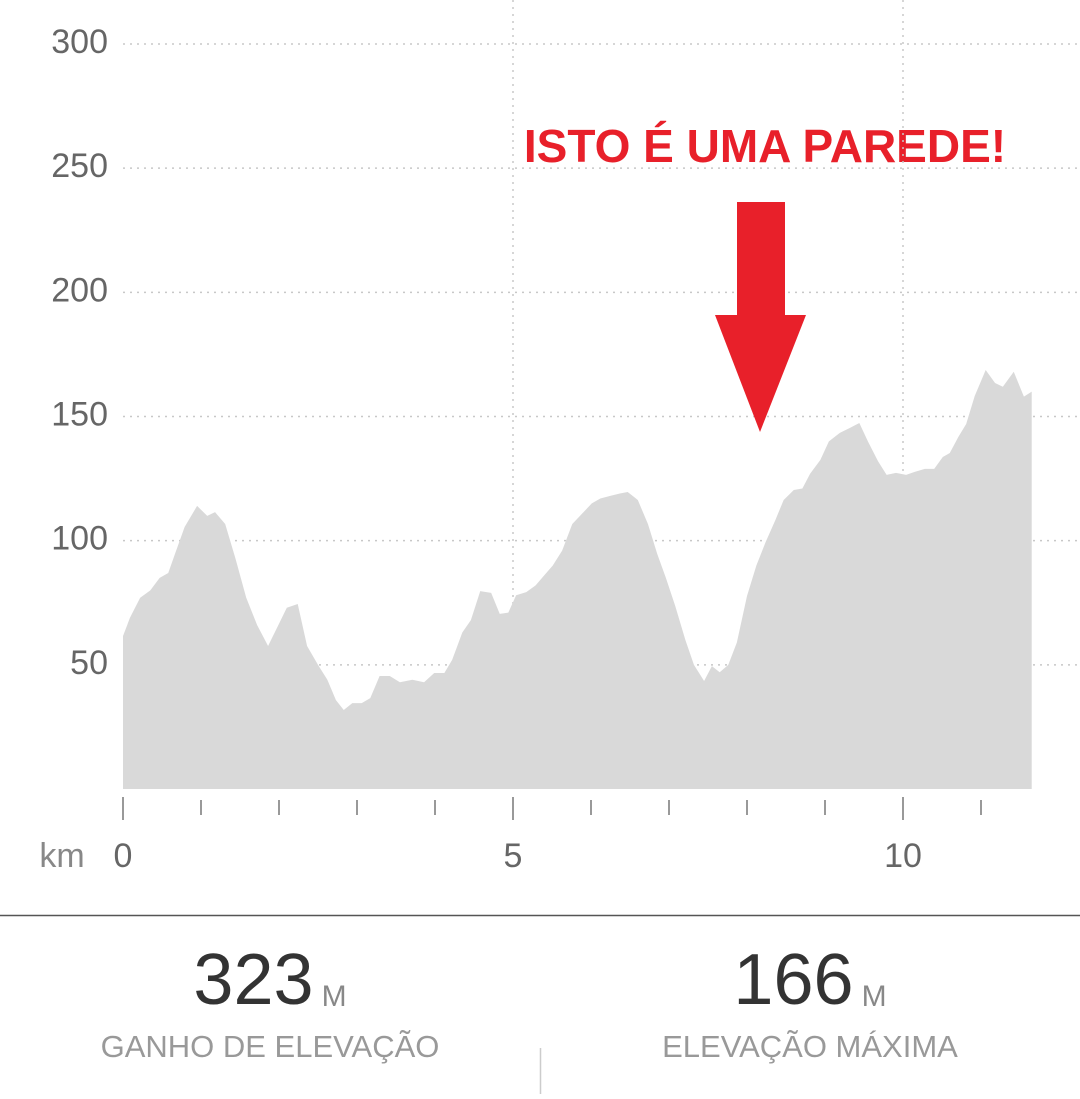 The height and width of the screenshot is (1099, 1080). Describe the element at coordinates (79, 166) in the screenshot. I see `y-tick-label: 250` at that location.